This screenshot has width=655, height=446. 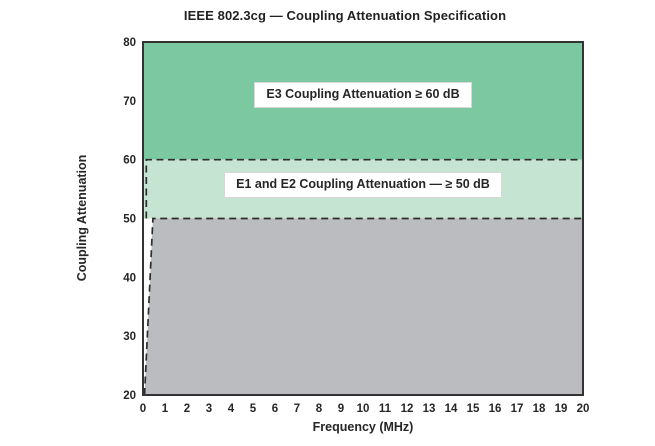 I want to click on e3-region-label: E3 Coupling Attenuation ≥ 60 dB, so click(x=363, y=95).